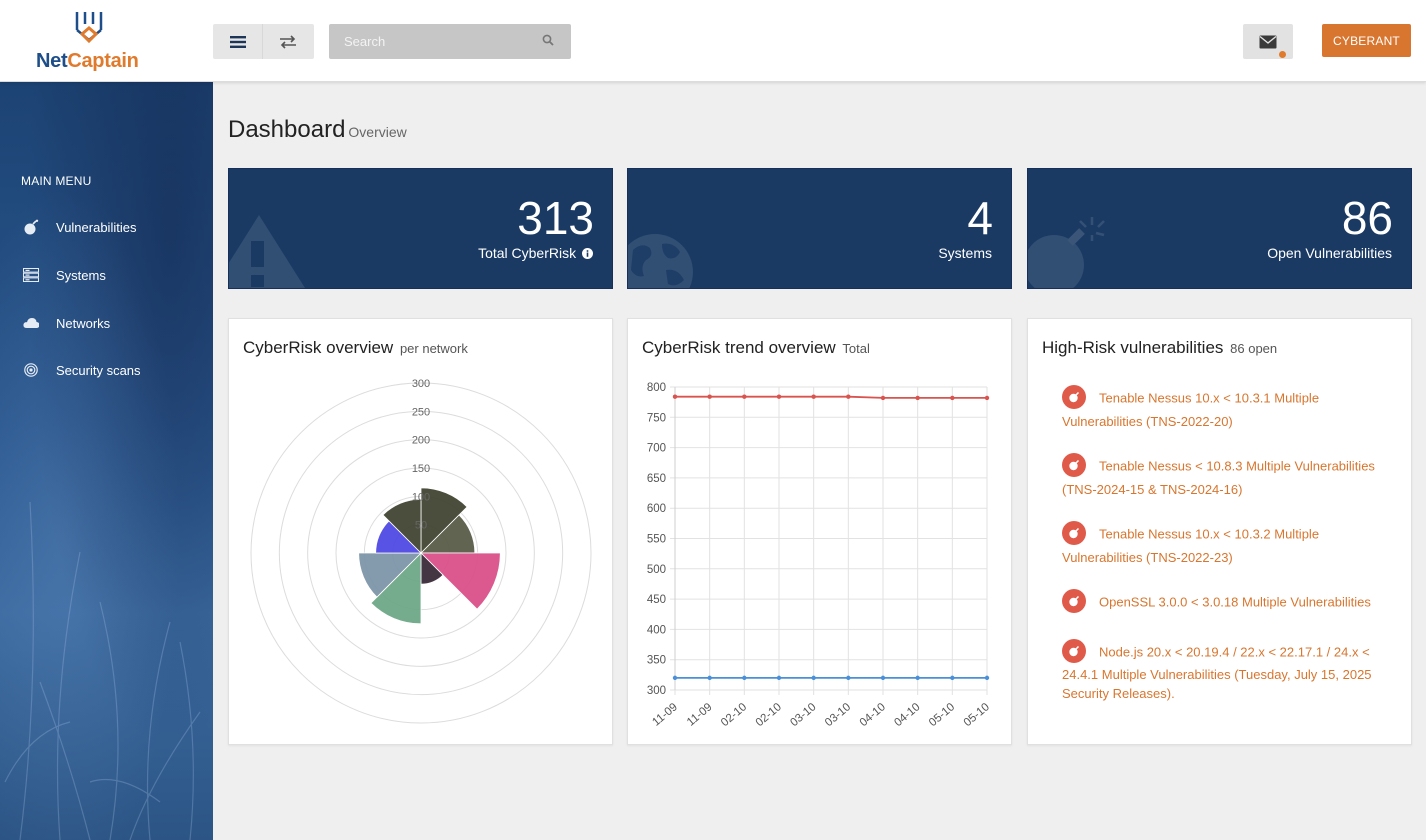 Image resolution: width=1426 pixels, height=840 pixels. Describe the element at coordinates (1366, 40) in the screenshot. I see `user-menu-button: CYBERANT` at that location.